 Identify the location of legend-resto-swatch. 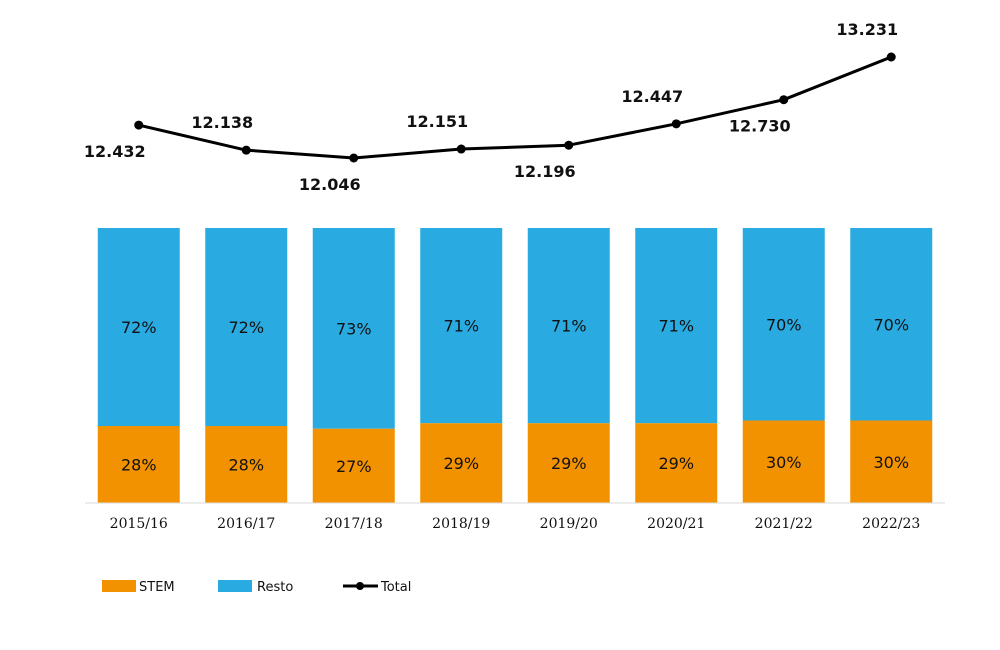
(235, 586).